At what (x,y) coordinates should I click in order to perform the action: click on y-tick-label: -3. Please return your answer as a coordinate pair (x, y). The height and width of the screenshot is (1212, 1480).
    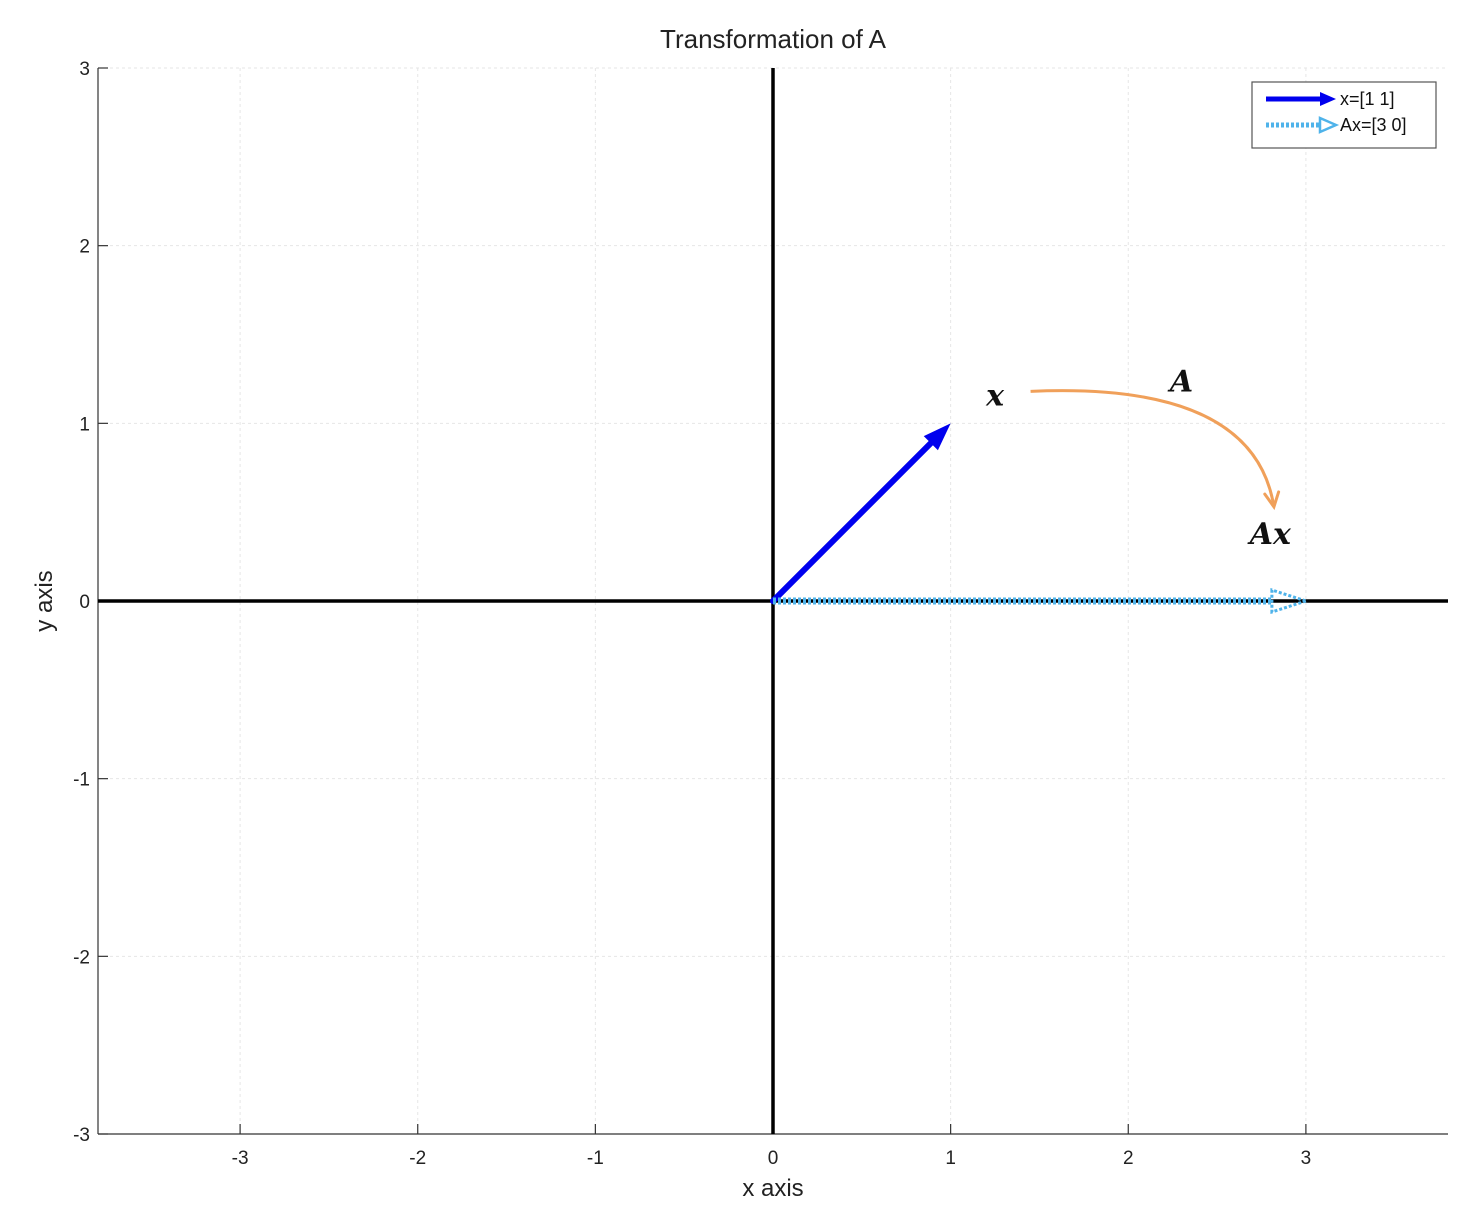
    Looking at the image, I should click on (81, 1135).